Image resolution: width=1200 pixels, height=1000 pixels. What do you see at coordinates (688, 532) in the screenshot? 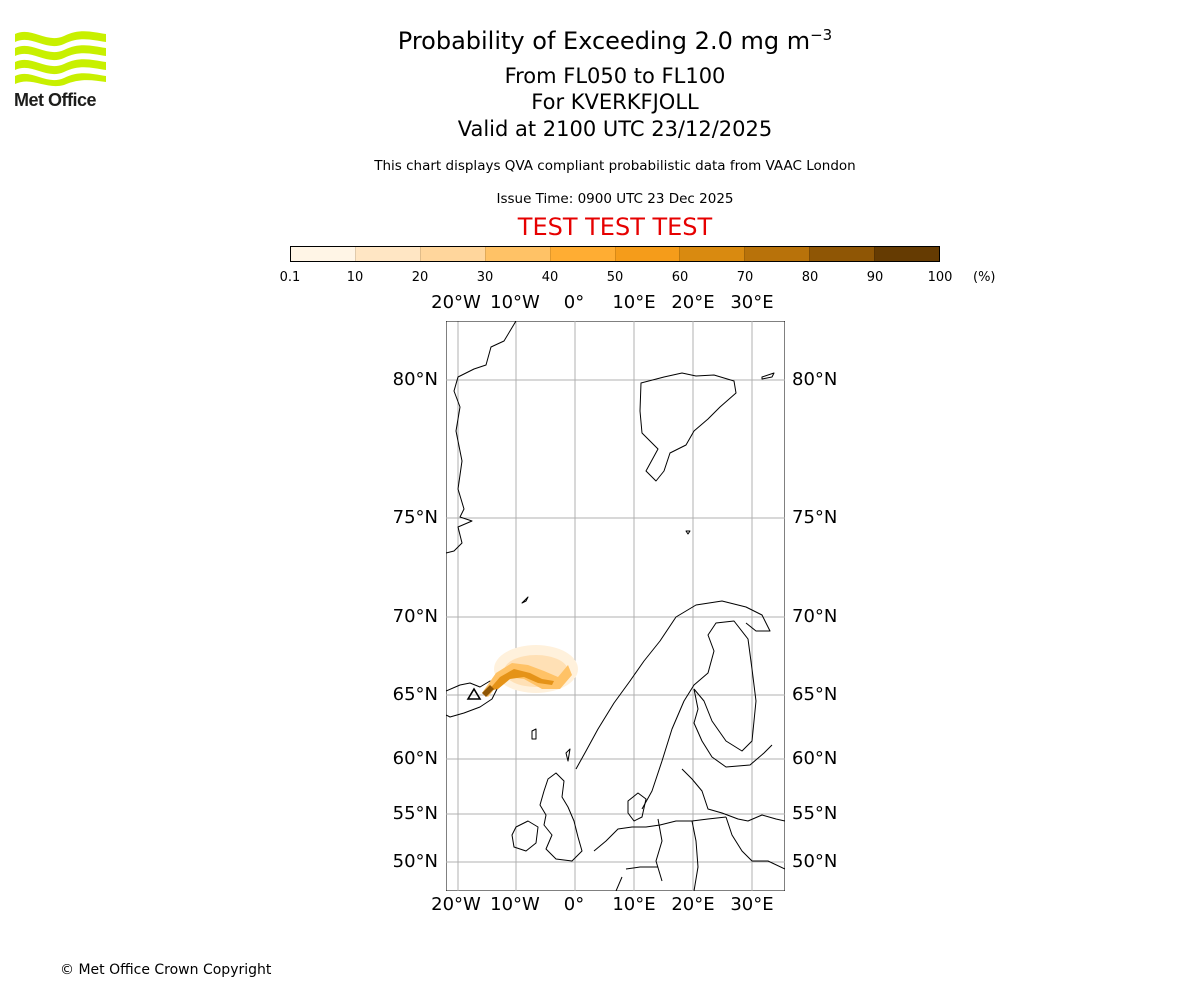
I see `bear-island-coast` at bounding box center [688, 532].